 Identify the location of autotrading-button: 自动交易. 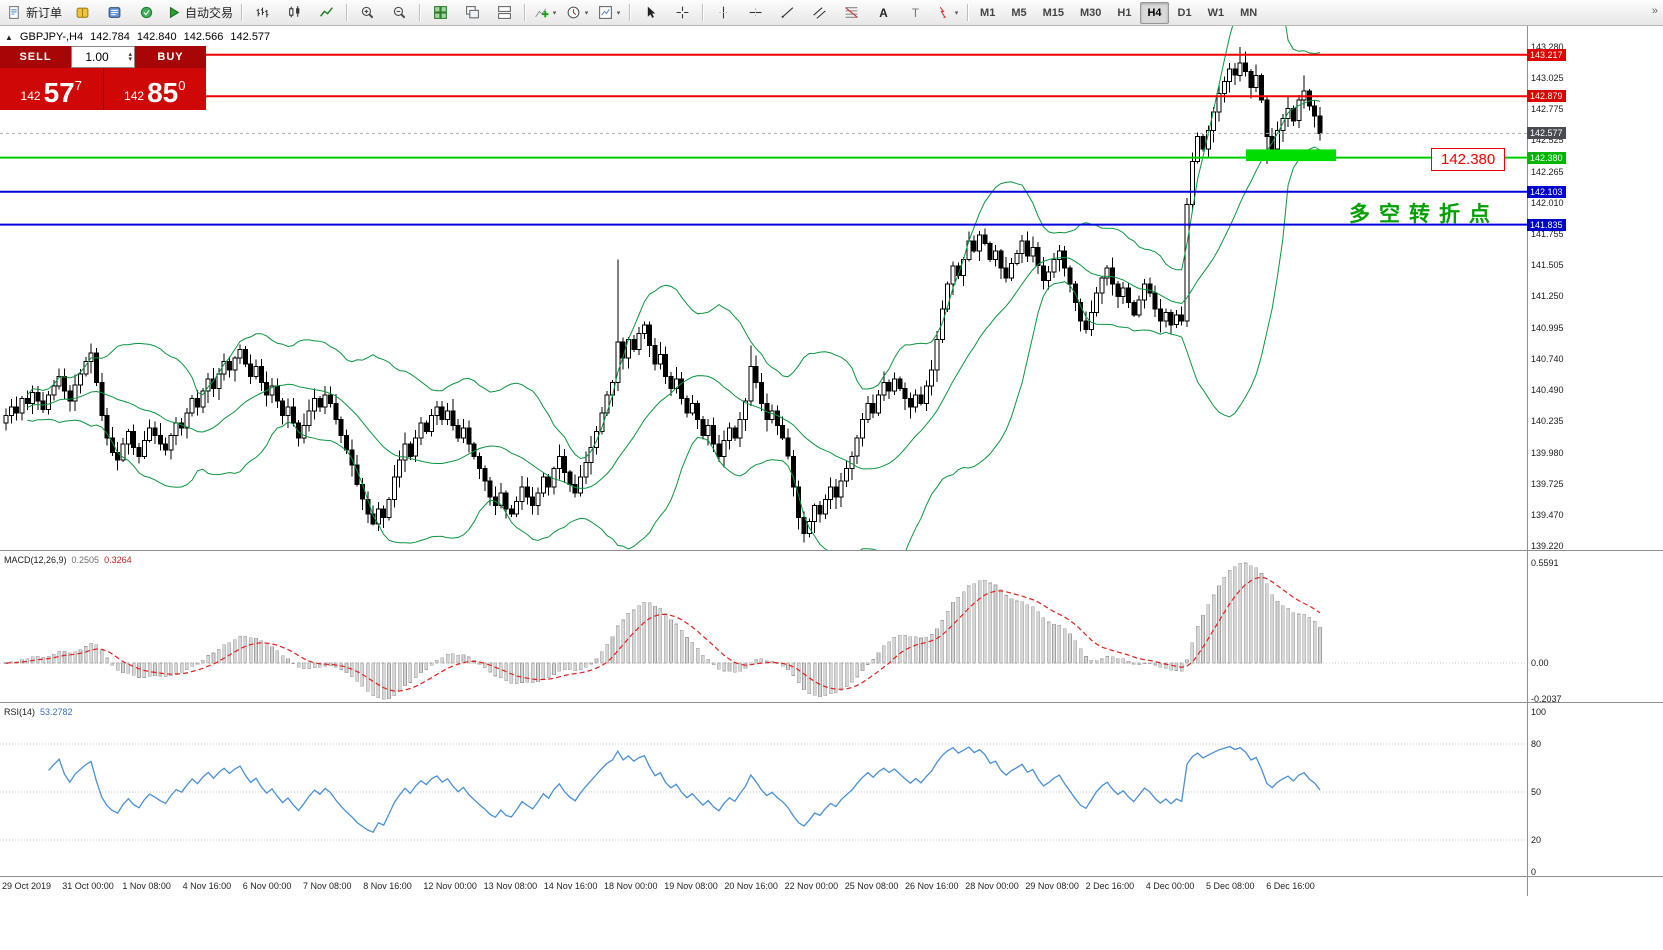
(199, 13).